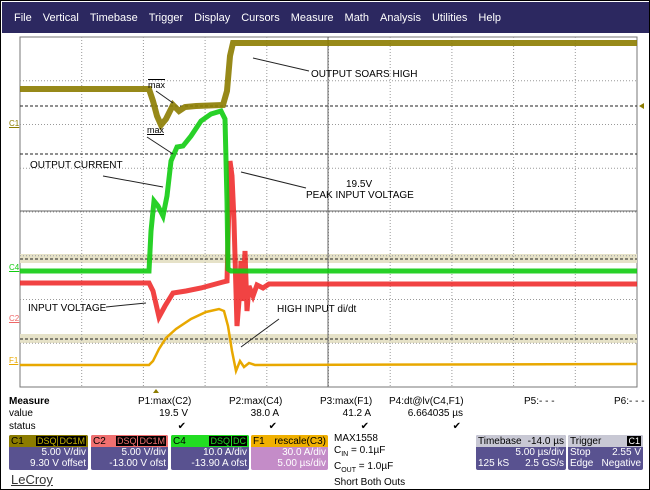  I want to click on menu-timebase: Timebase, so click(113, 17).